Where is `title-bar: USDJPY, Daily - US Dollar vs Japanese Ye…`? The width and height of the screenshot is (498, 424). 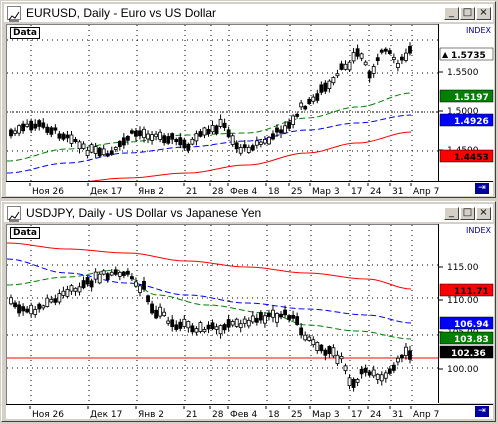
title-bar: USDJPY, Daily - US Dollar vs Japanese Ye… is located at coordinates (248, 213).